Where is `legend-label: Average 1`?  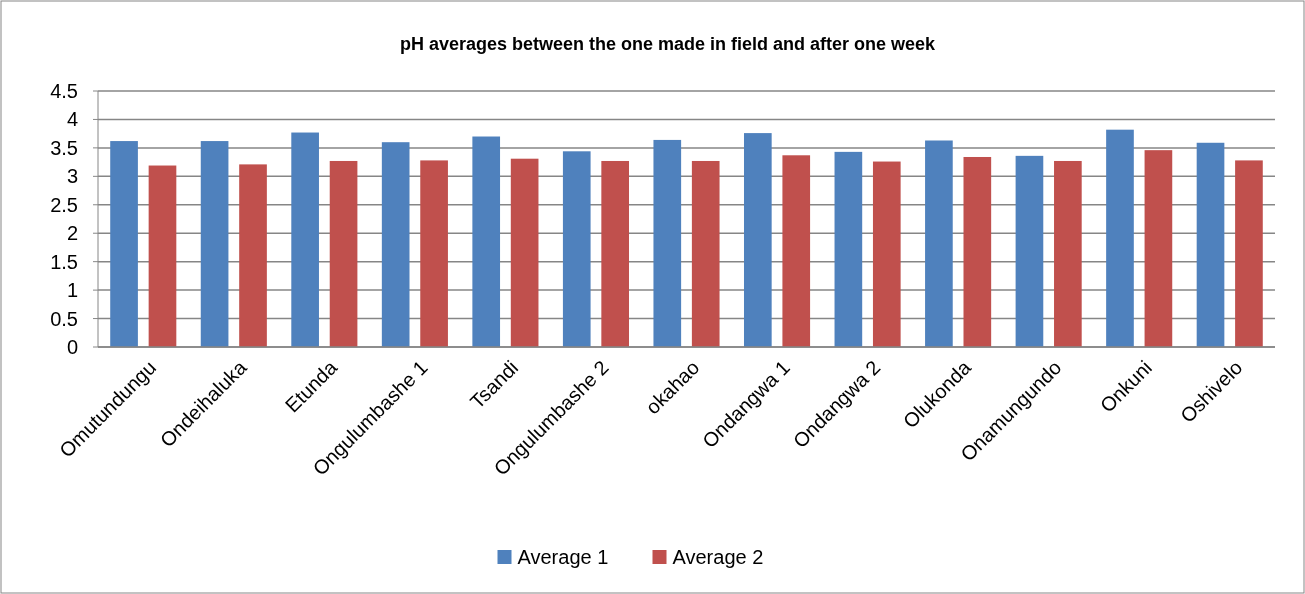
legend-label: Average 1 is located at coordinates (563, 557).